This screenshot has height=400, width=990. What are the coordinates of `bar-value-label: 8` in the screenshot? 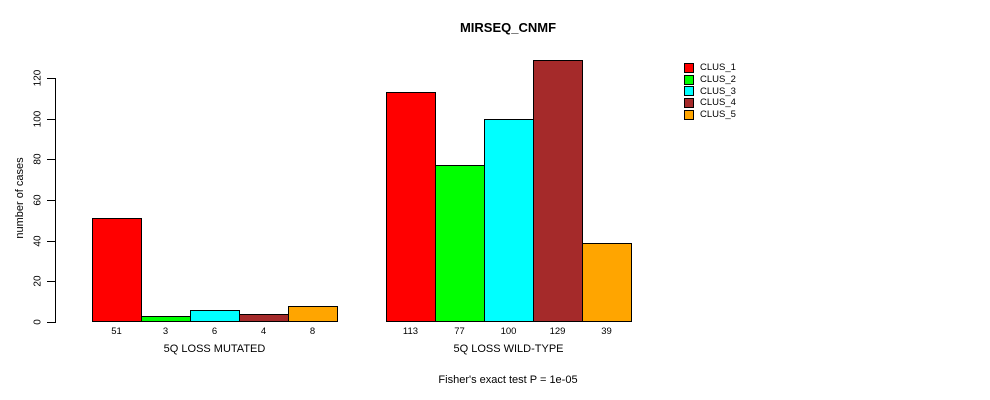 It's located at (312, 331).